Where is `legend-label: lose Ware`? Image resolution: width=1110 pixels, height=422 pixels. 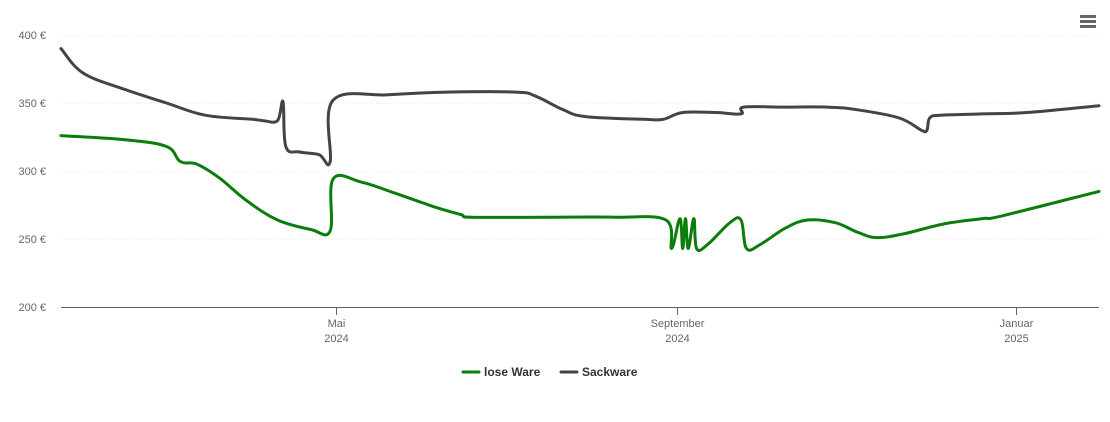 legend-label: lose Ware is located at coordinates (512, 372).